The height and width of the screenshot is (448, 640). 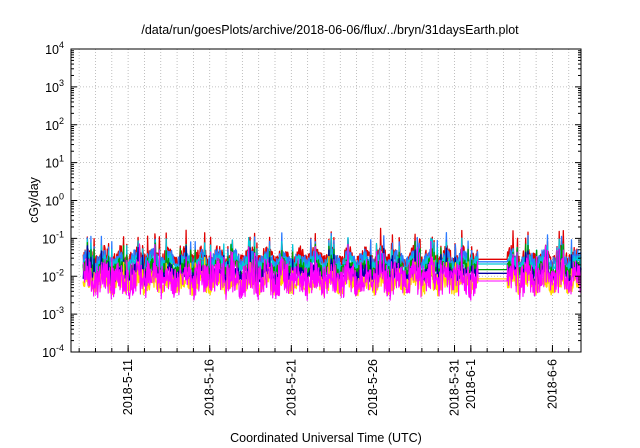 What do you see at coordinates (54, 86) in the screenshot?
I see `y-tick-label: 10³` at bounding box center [54, 86].